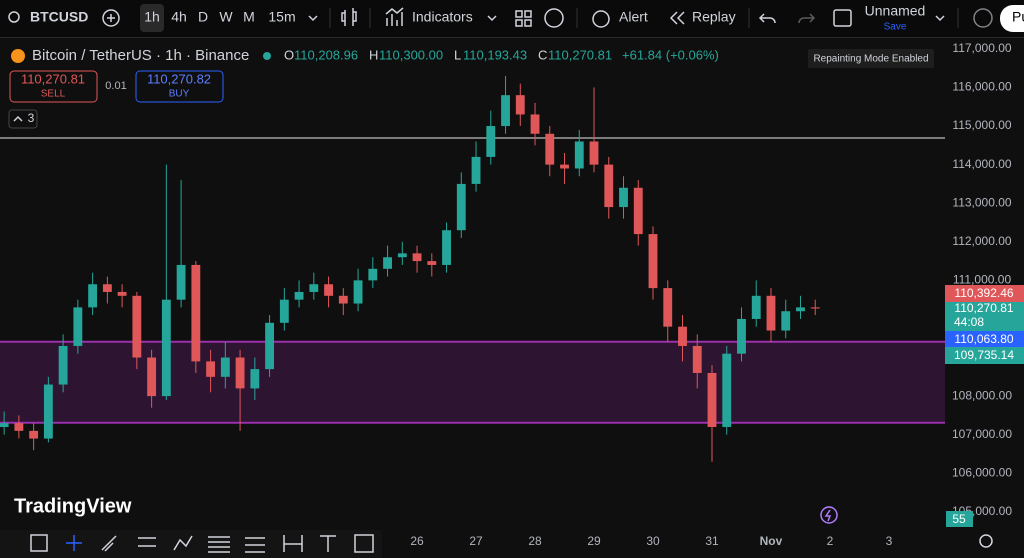  I want to click on interval: 15m, so click(281, 17).